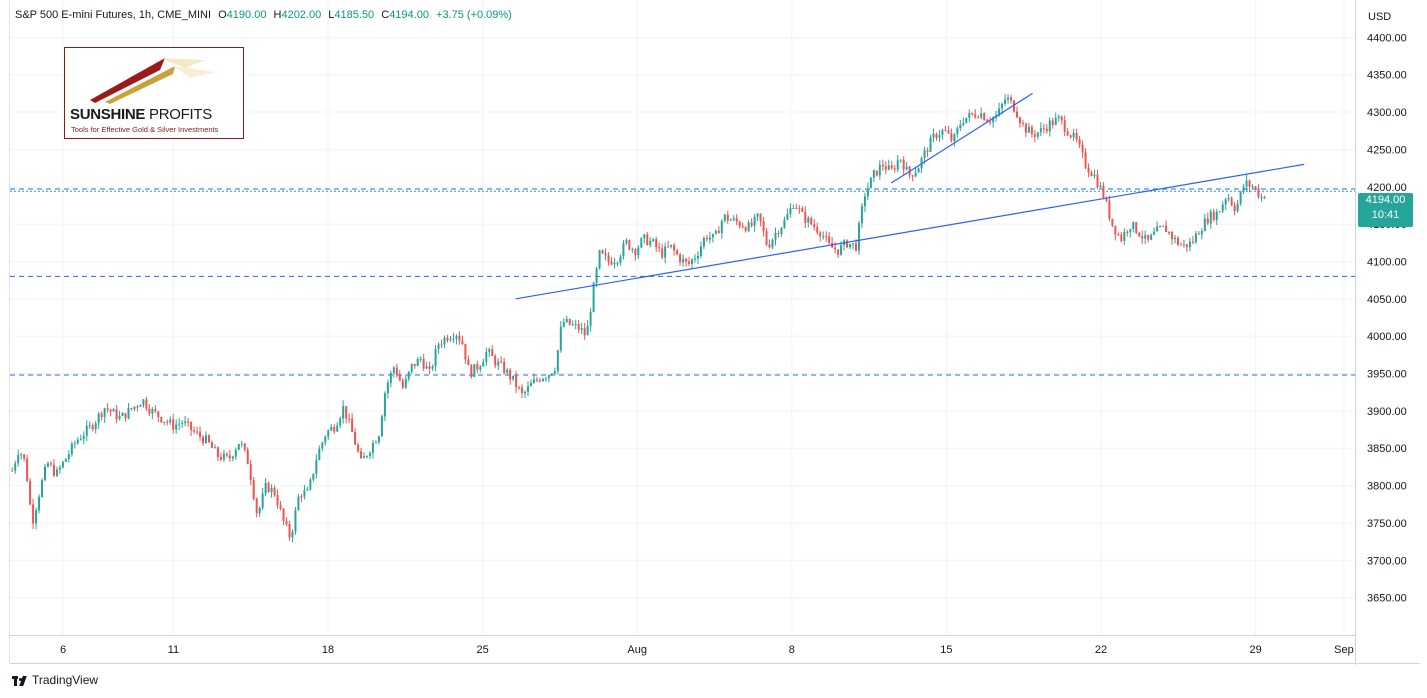 The height and width of the screenshot is (698, 1427). Describe the element at coordinates (1385, 215) in the screenshot. I see `bar-countdown: 10:41` at that location.